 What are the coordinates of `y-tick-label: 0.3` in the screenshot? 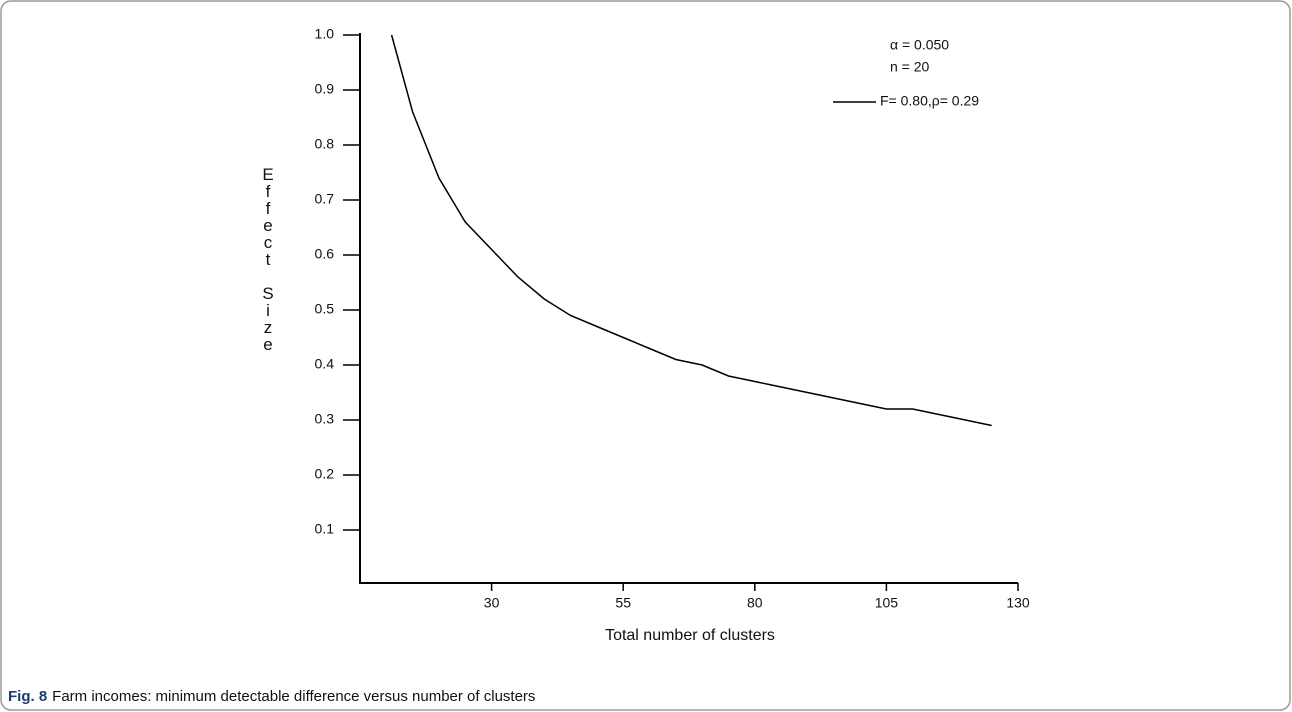 It's located at (325, 419).